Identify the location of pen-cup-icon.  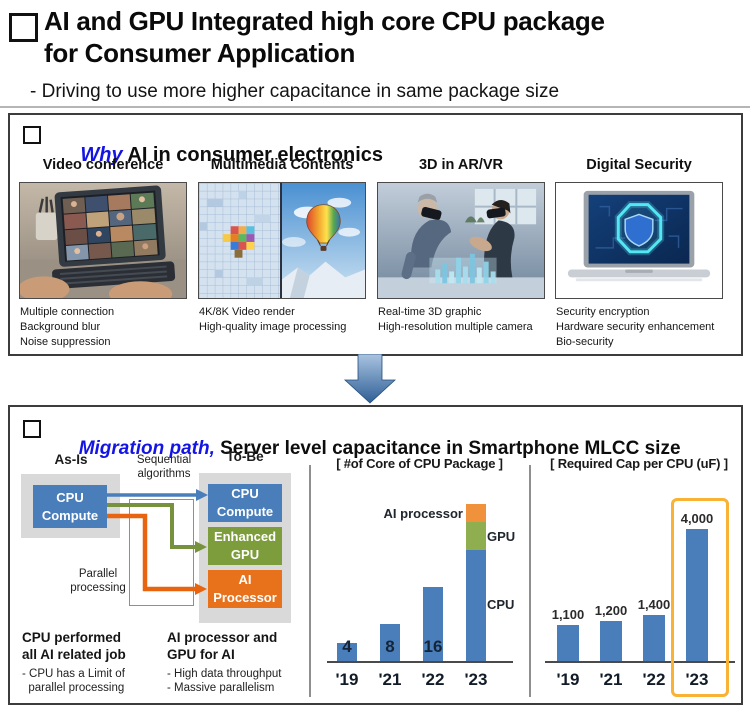
(46, 218).